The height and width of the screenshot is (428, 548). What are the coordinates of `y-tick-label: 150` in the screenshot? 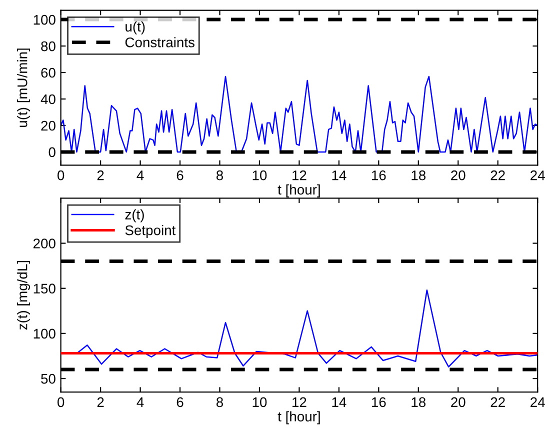 It's located at (45, 289).